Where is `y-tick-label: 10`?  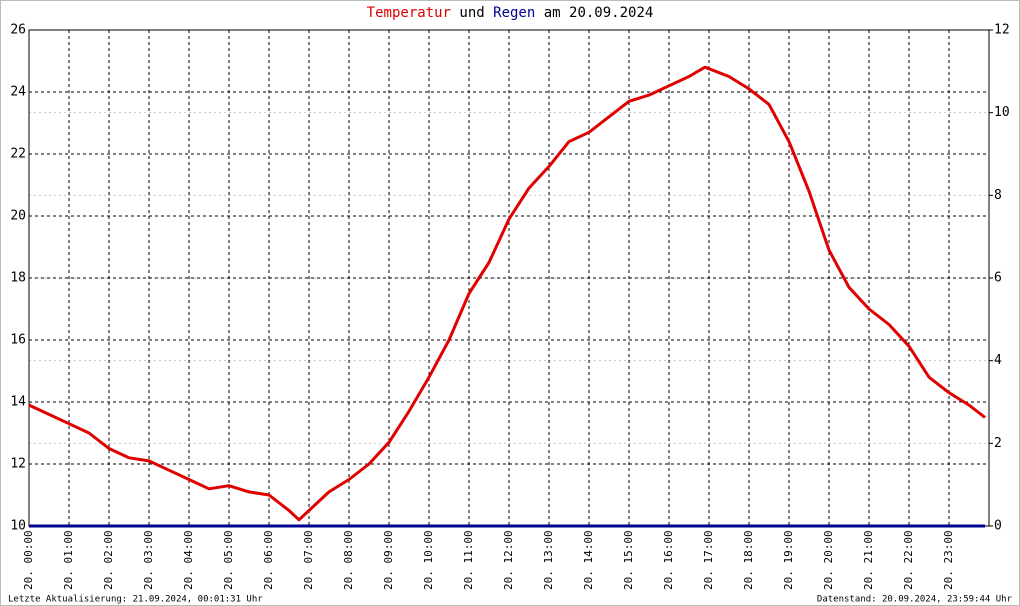
y-tick-label: 10 is located at coordinates (18, 526).